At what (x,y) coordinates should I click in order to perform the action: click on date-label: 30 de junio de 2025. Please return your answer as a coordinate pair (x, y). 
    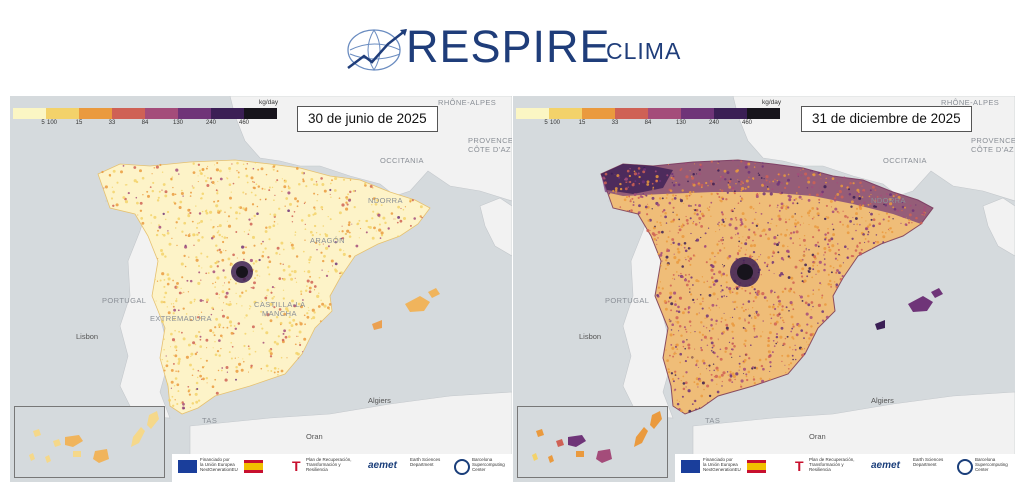
    Looking at the image, I should click on (367, 119).